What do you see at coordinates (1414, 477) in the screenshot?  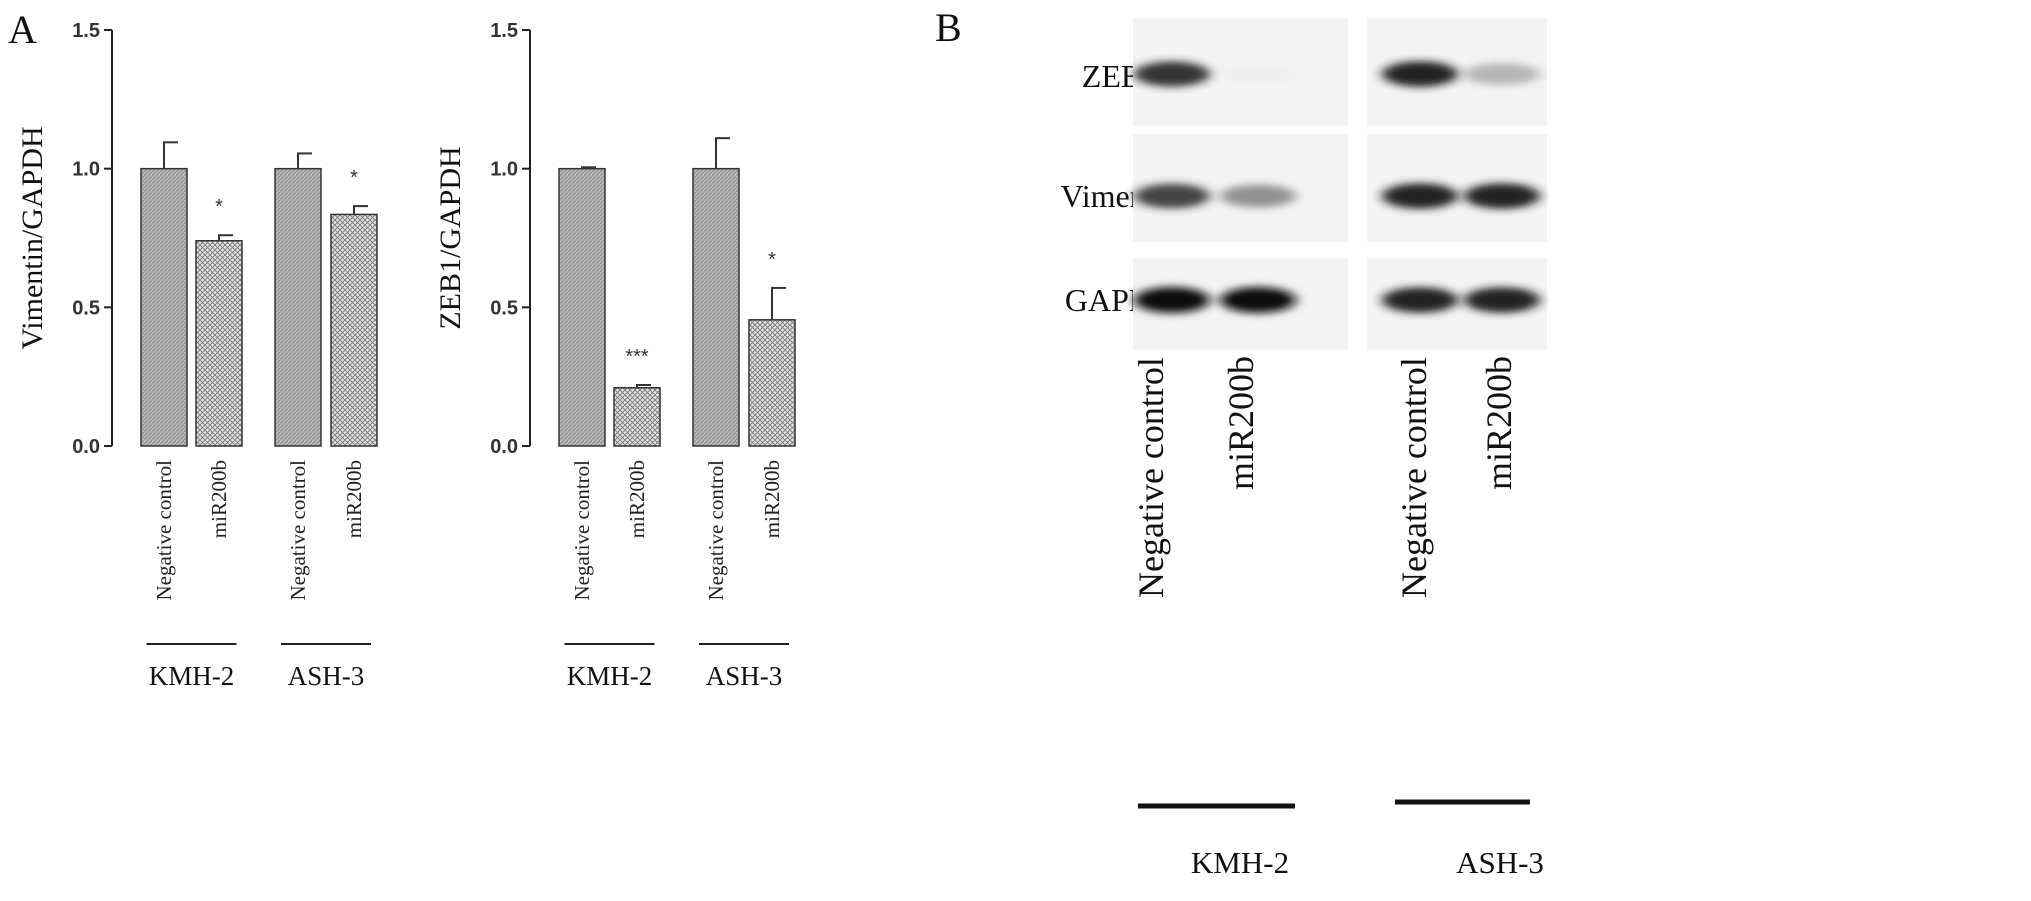 I see `lane-label-ash3-negative-control: Negative control` at bounding box center [1414, 477].